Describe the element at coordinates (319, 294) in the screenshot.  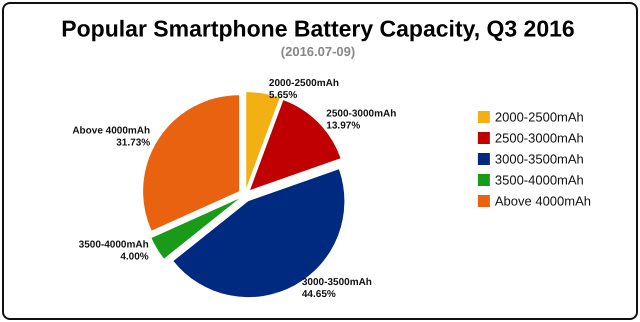
I see `data-label: 44.65%` at that location.